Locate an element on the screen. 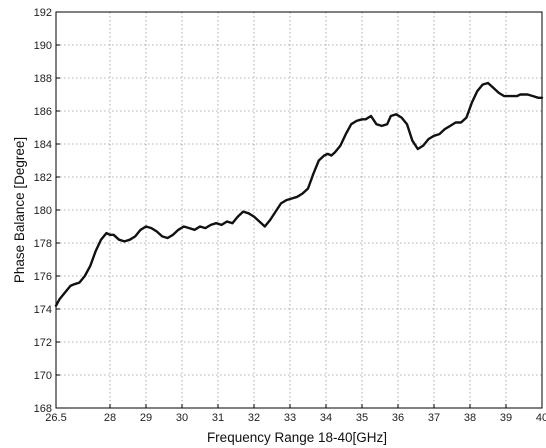 The image size is (546, 448). x-tick-label: 37 is located at coordinates (434, 418).